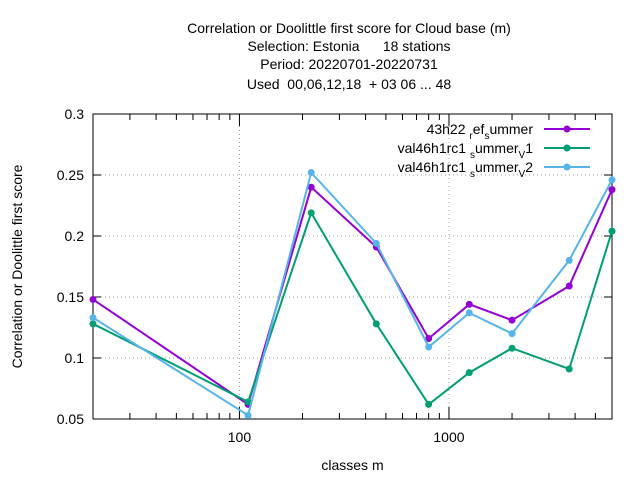 This screenshot has width=640, height=480. I want to click on title-line-4: Used 00,06,12,18 + 03 06 ... 48, so click(349, 84).